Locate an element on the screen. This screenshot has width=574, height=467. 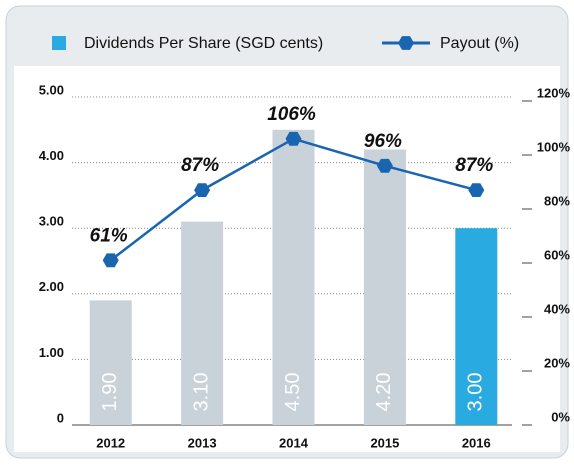
x-tick-label: 2015 is located at coordinates (384, 442).